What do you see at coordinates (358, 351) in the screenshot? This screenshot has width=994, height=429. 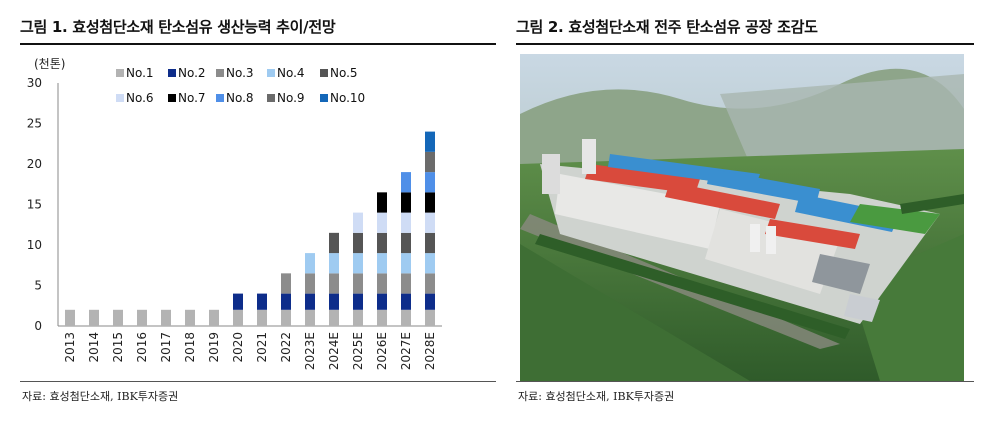 I see `x-tick-label: 2025E` at bounding box center [358, 351].